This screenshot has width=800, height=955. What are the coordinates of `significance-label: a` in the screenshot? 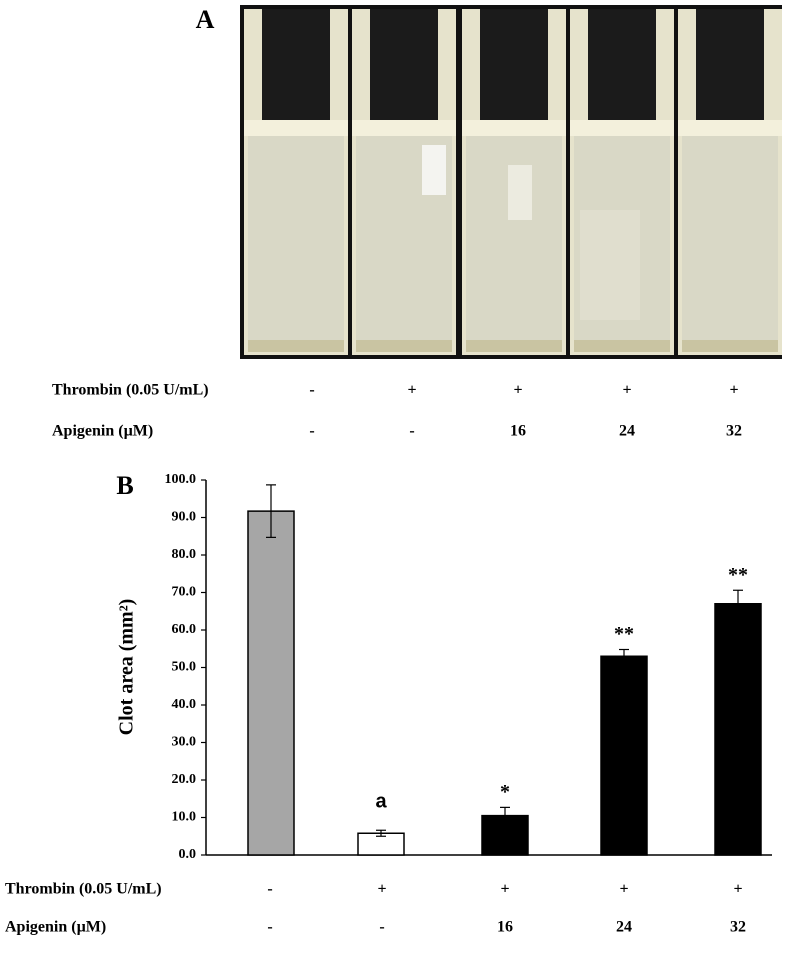 It's located at (381, 802).